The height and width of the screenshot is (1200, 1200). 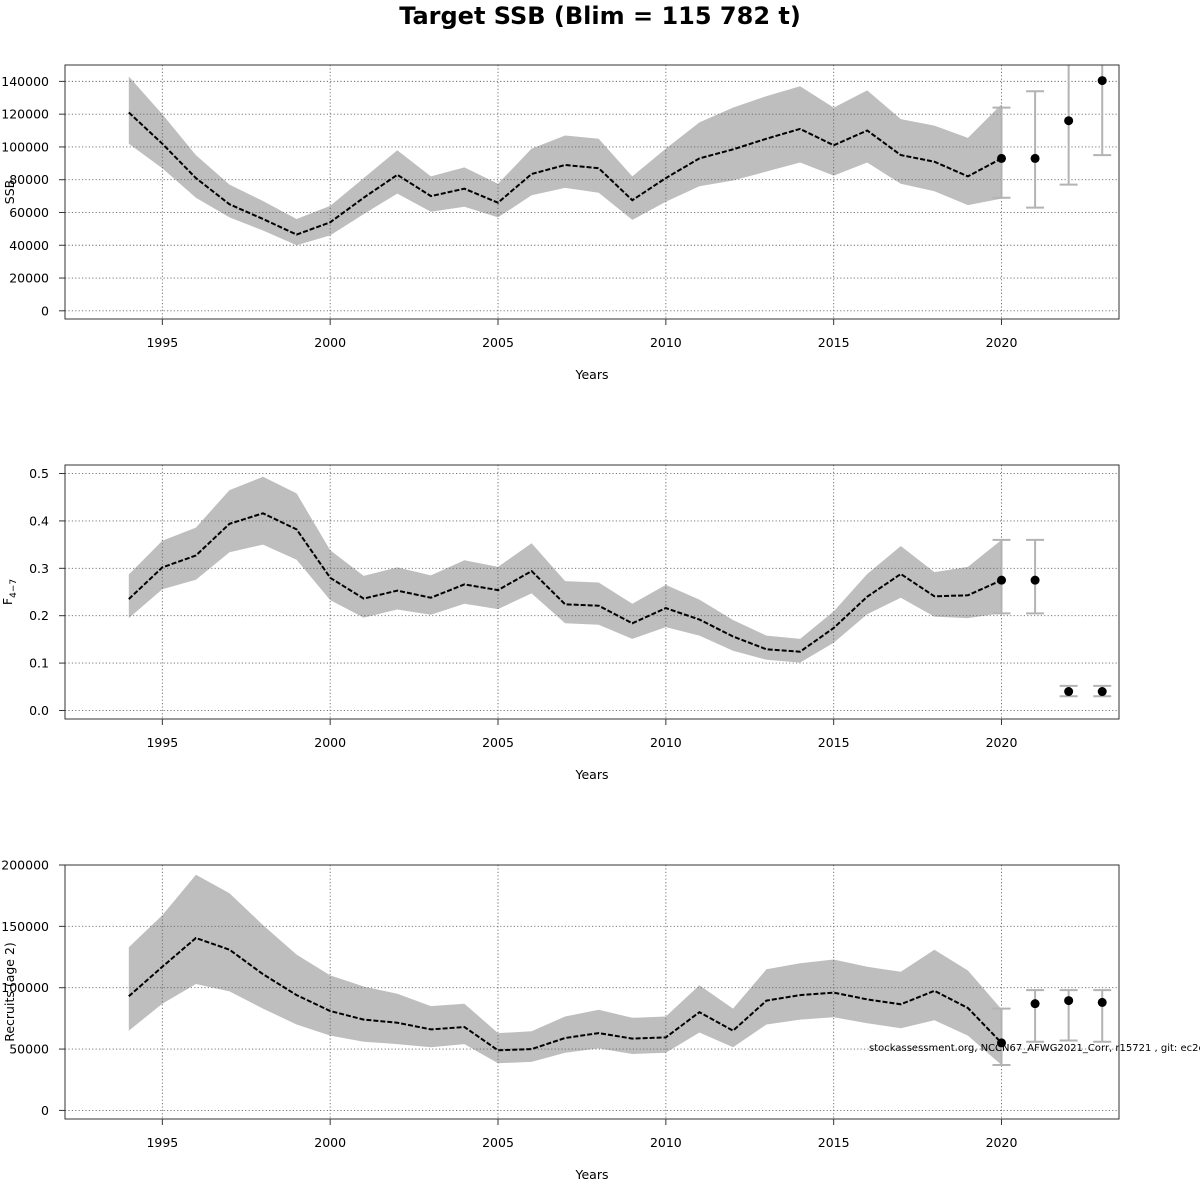 I want to click on y-tick-label: 150000, so click(x=25, y=926).